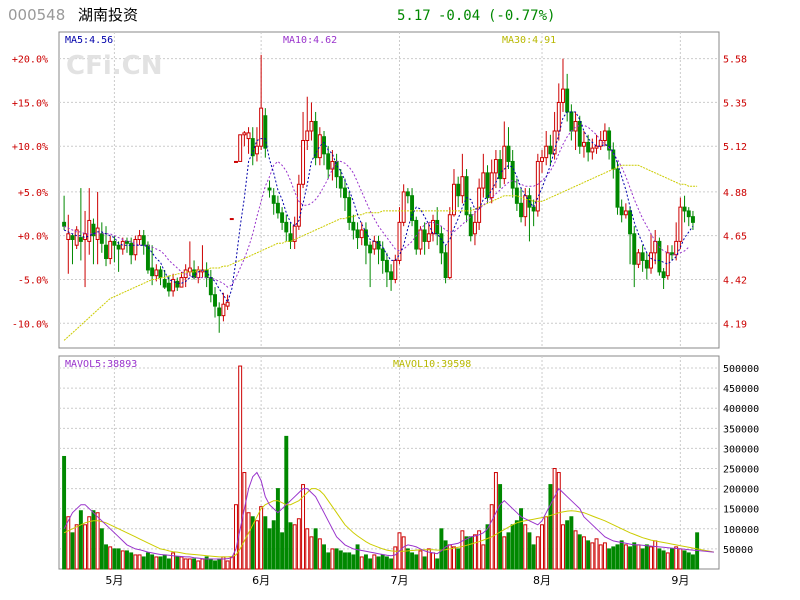 This screenshot has height=600, width=800. What do you see at coordinates (261, 580) in the screenshot?
I see `month-tick-label: 6月` at bounding box center [261, 580].